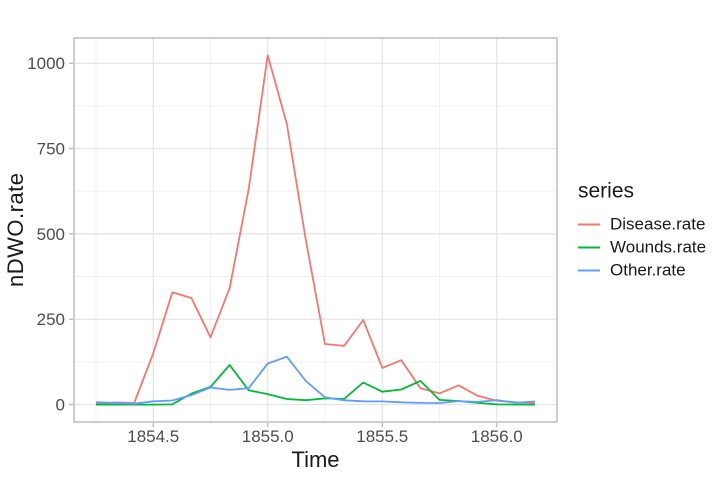 This screenshot has height=480, width=720. I want to click on x-tick-label: 1856.0, so click(497, 436).